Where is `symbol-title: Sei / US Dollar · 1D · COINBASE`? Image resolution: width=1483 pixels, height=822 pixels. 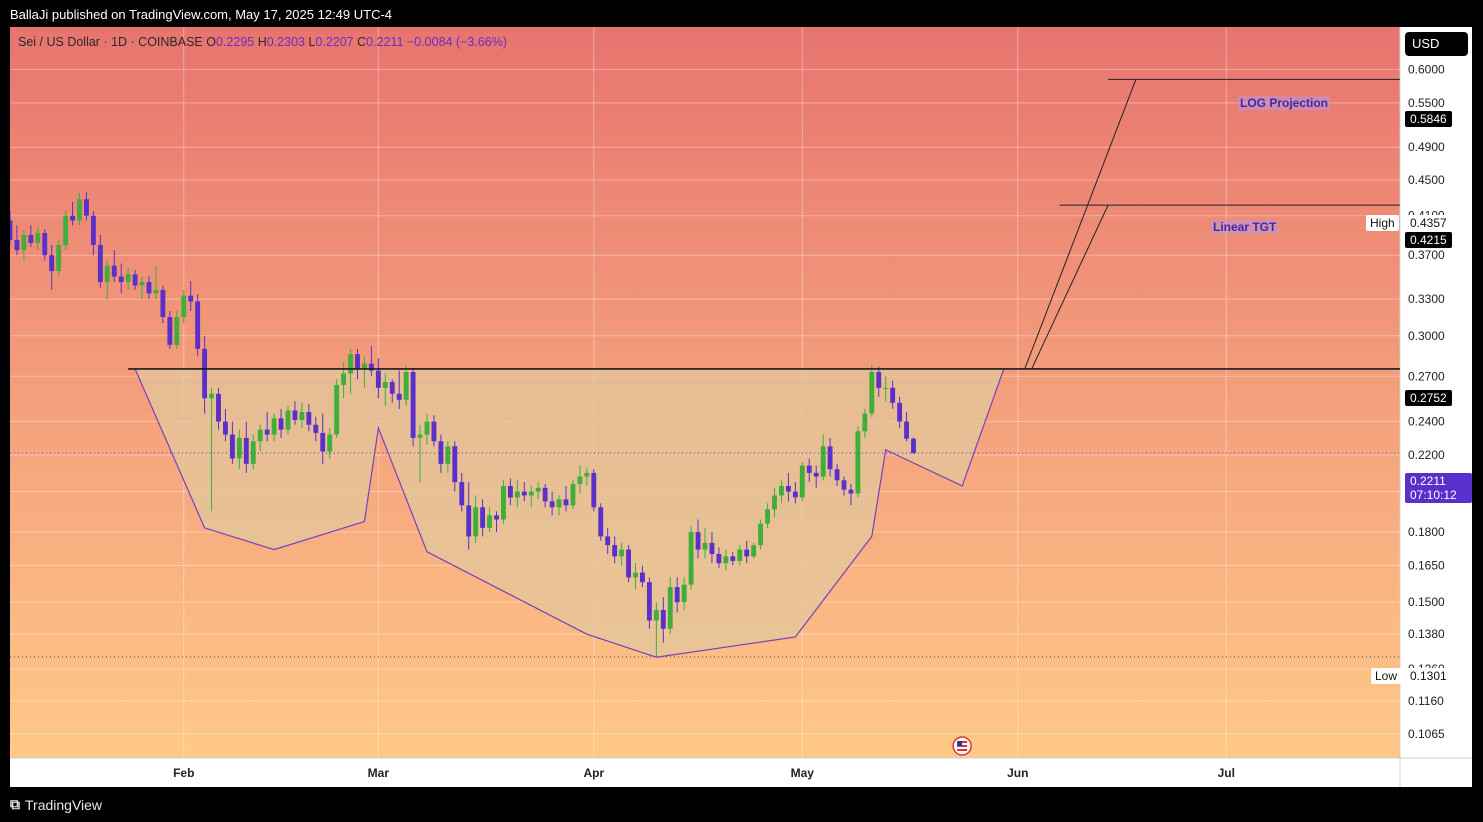 symbol-title: Sei / US Dollar · 1D · COINBASE is located at coordinates (110, 42).